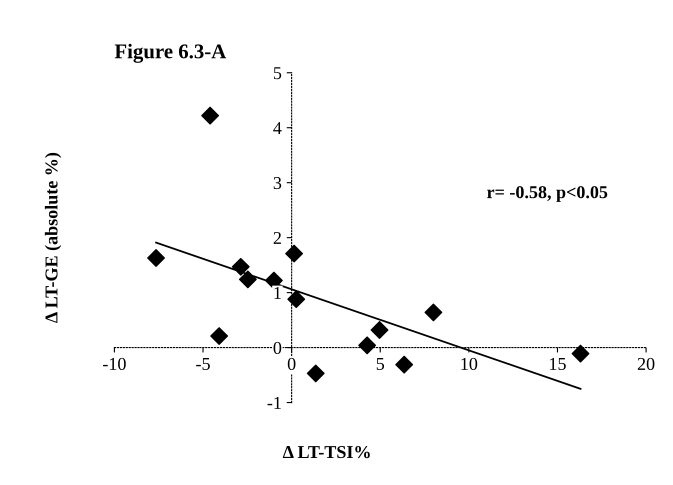 This screenshot has height=485, width=673. What do you see at coordinates (380, 364) in the screenshot?
I see `x-tick-label: 5` at bounding box center [380, 364].